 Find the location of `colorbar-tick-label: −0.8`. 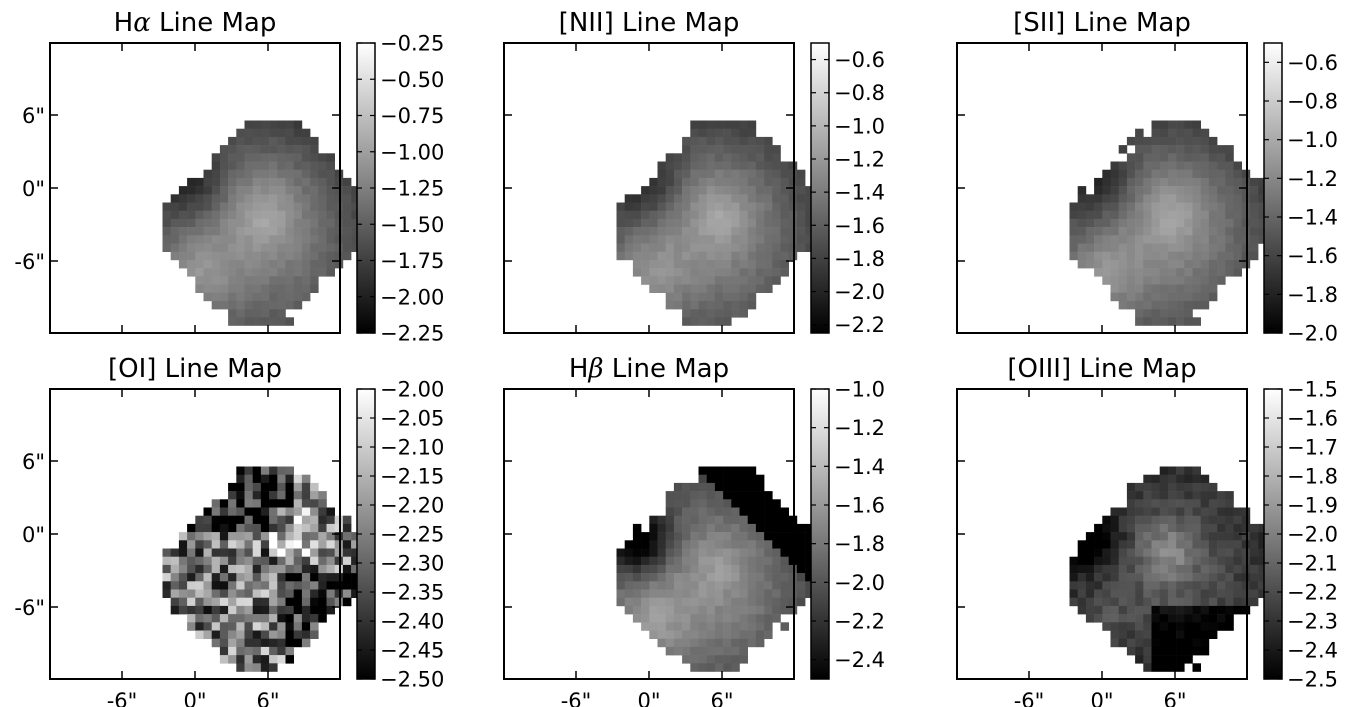

colorbar-tick-label: −0.8 is located at coordinates (859, 93).